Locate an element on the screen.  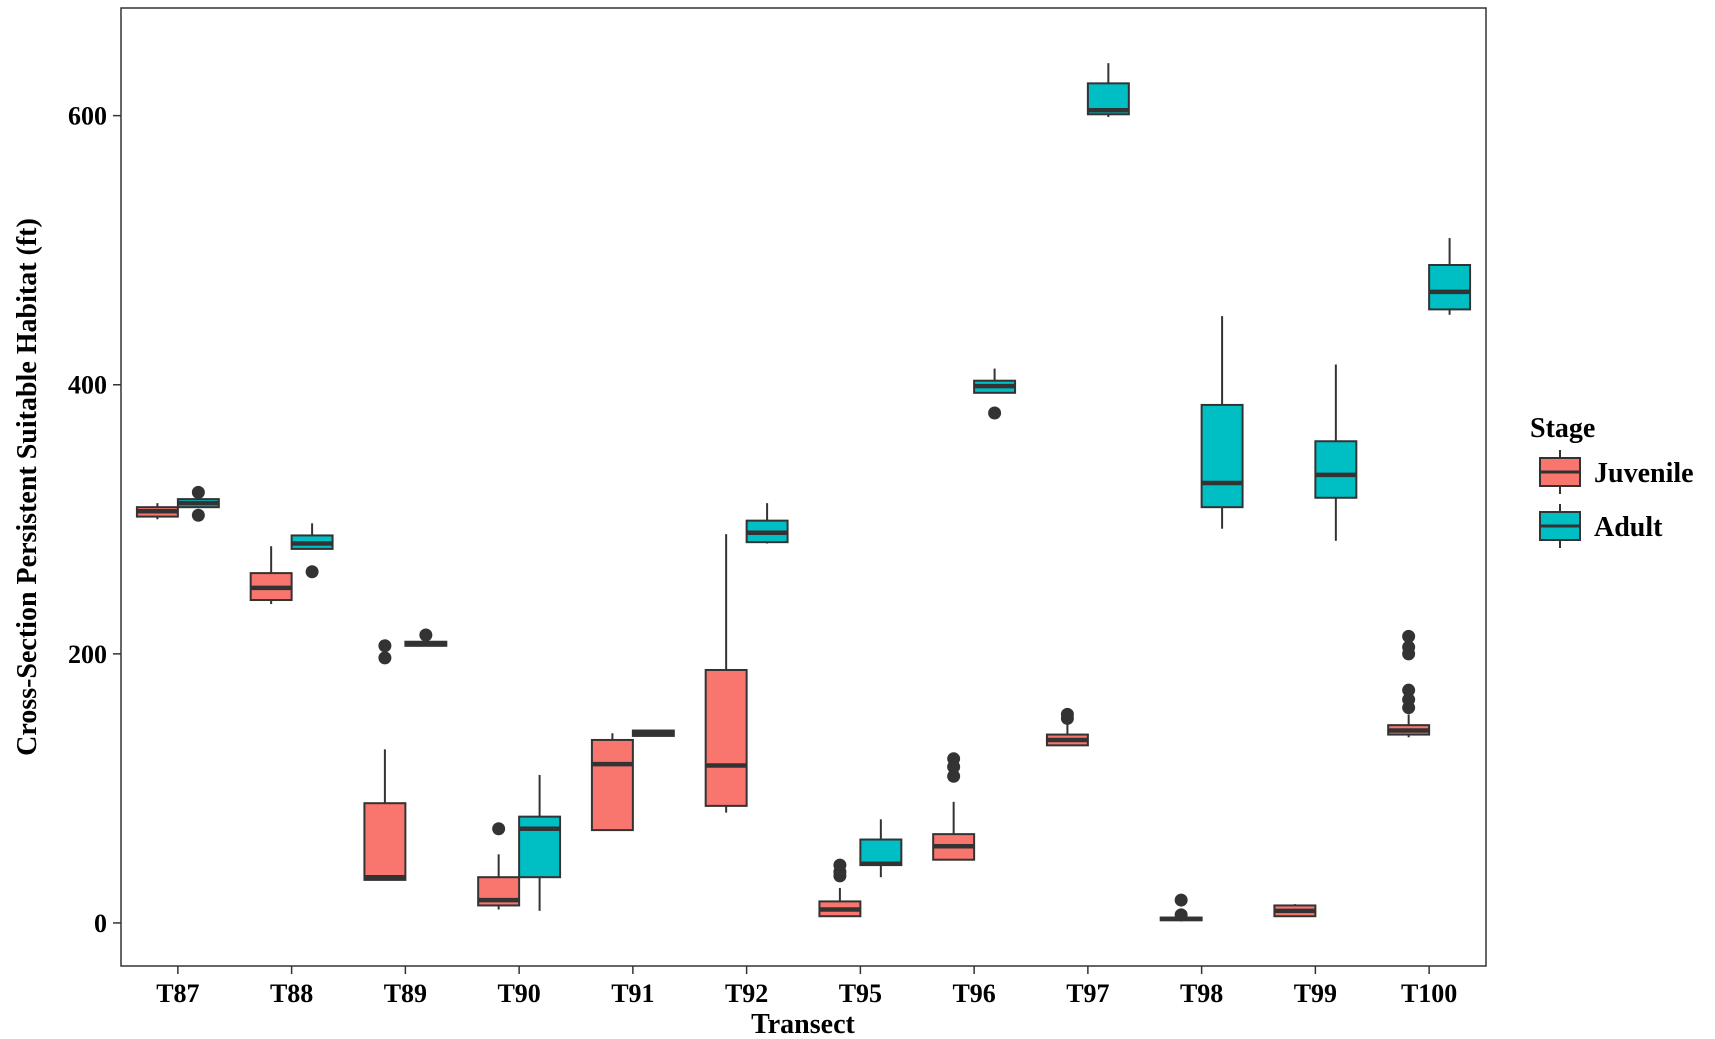
box-juvenile-t89 is located at coordinates (385, 760).